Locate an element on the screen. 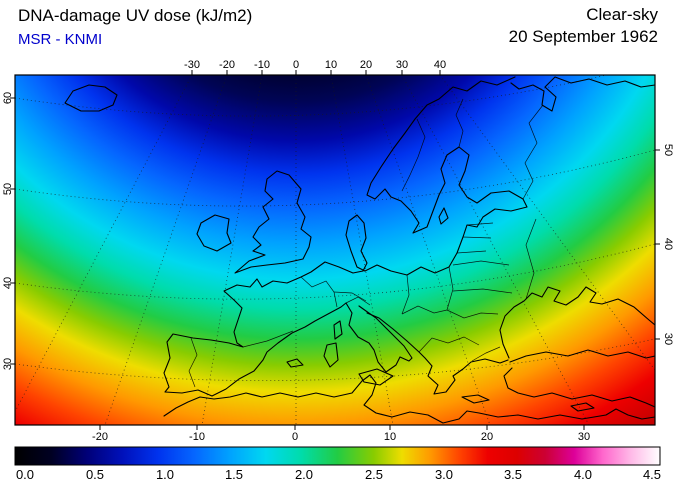 Image resolution: width=678 pixels, height=480 pixels. longitude-labels-top: -30 -20 -10 0 10 20 30 40 is located at coordinates (315, 65).